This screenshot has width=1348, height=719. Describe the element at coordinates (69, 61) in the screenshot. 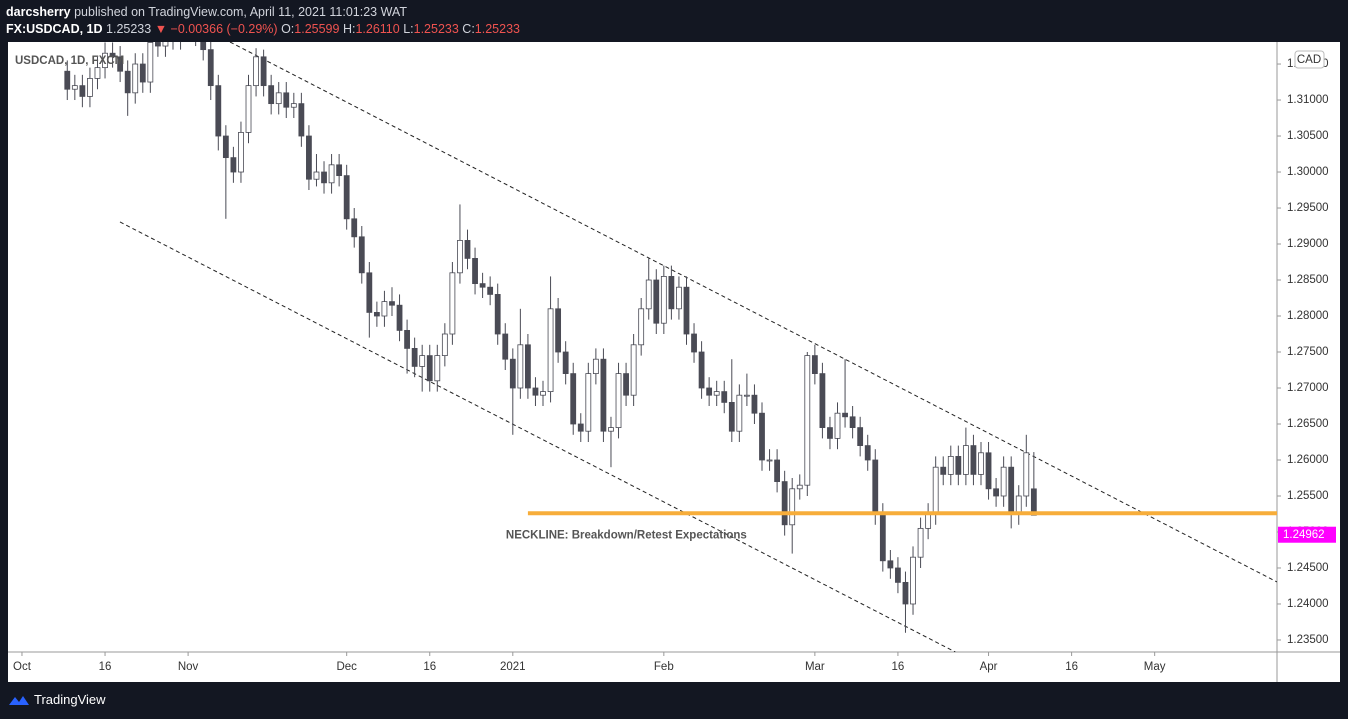

I see `legend: USDCAD, 1D, FXCM` at that location.